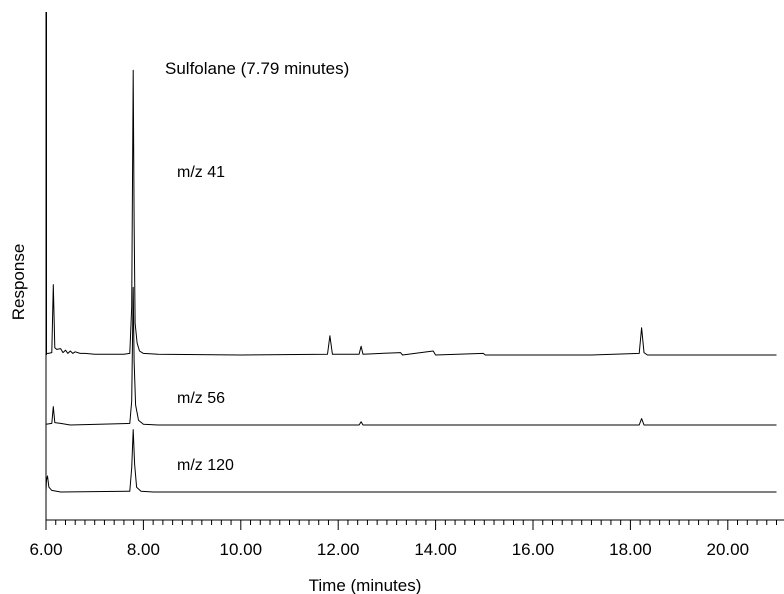 Image resolution: width=784 pixels, height=594 pixels. Describe the element at coordinates (45, 549) in the screenshot. I see `x-tick-label: 6.00` at that location.